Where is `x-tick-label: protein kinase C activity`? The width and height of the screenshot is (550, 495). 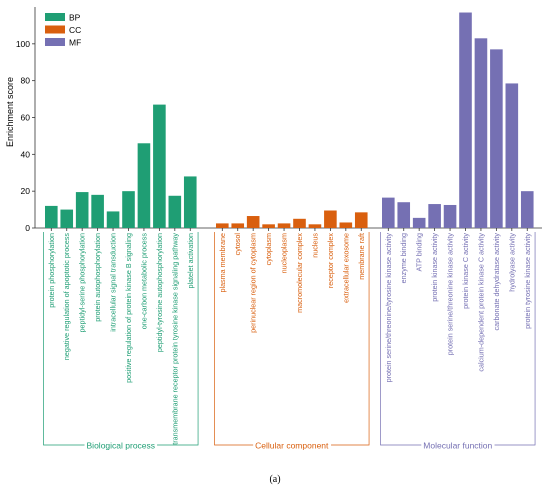 x-tick-label: protein kinase C activity is located at coordinates (465, 271).